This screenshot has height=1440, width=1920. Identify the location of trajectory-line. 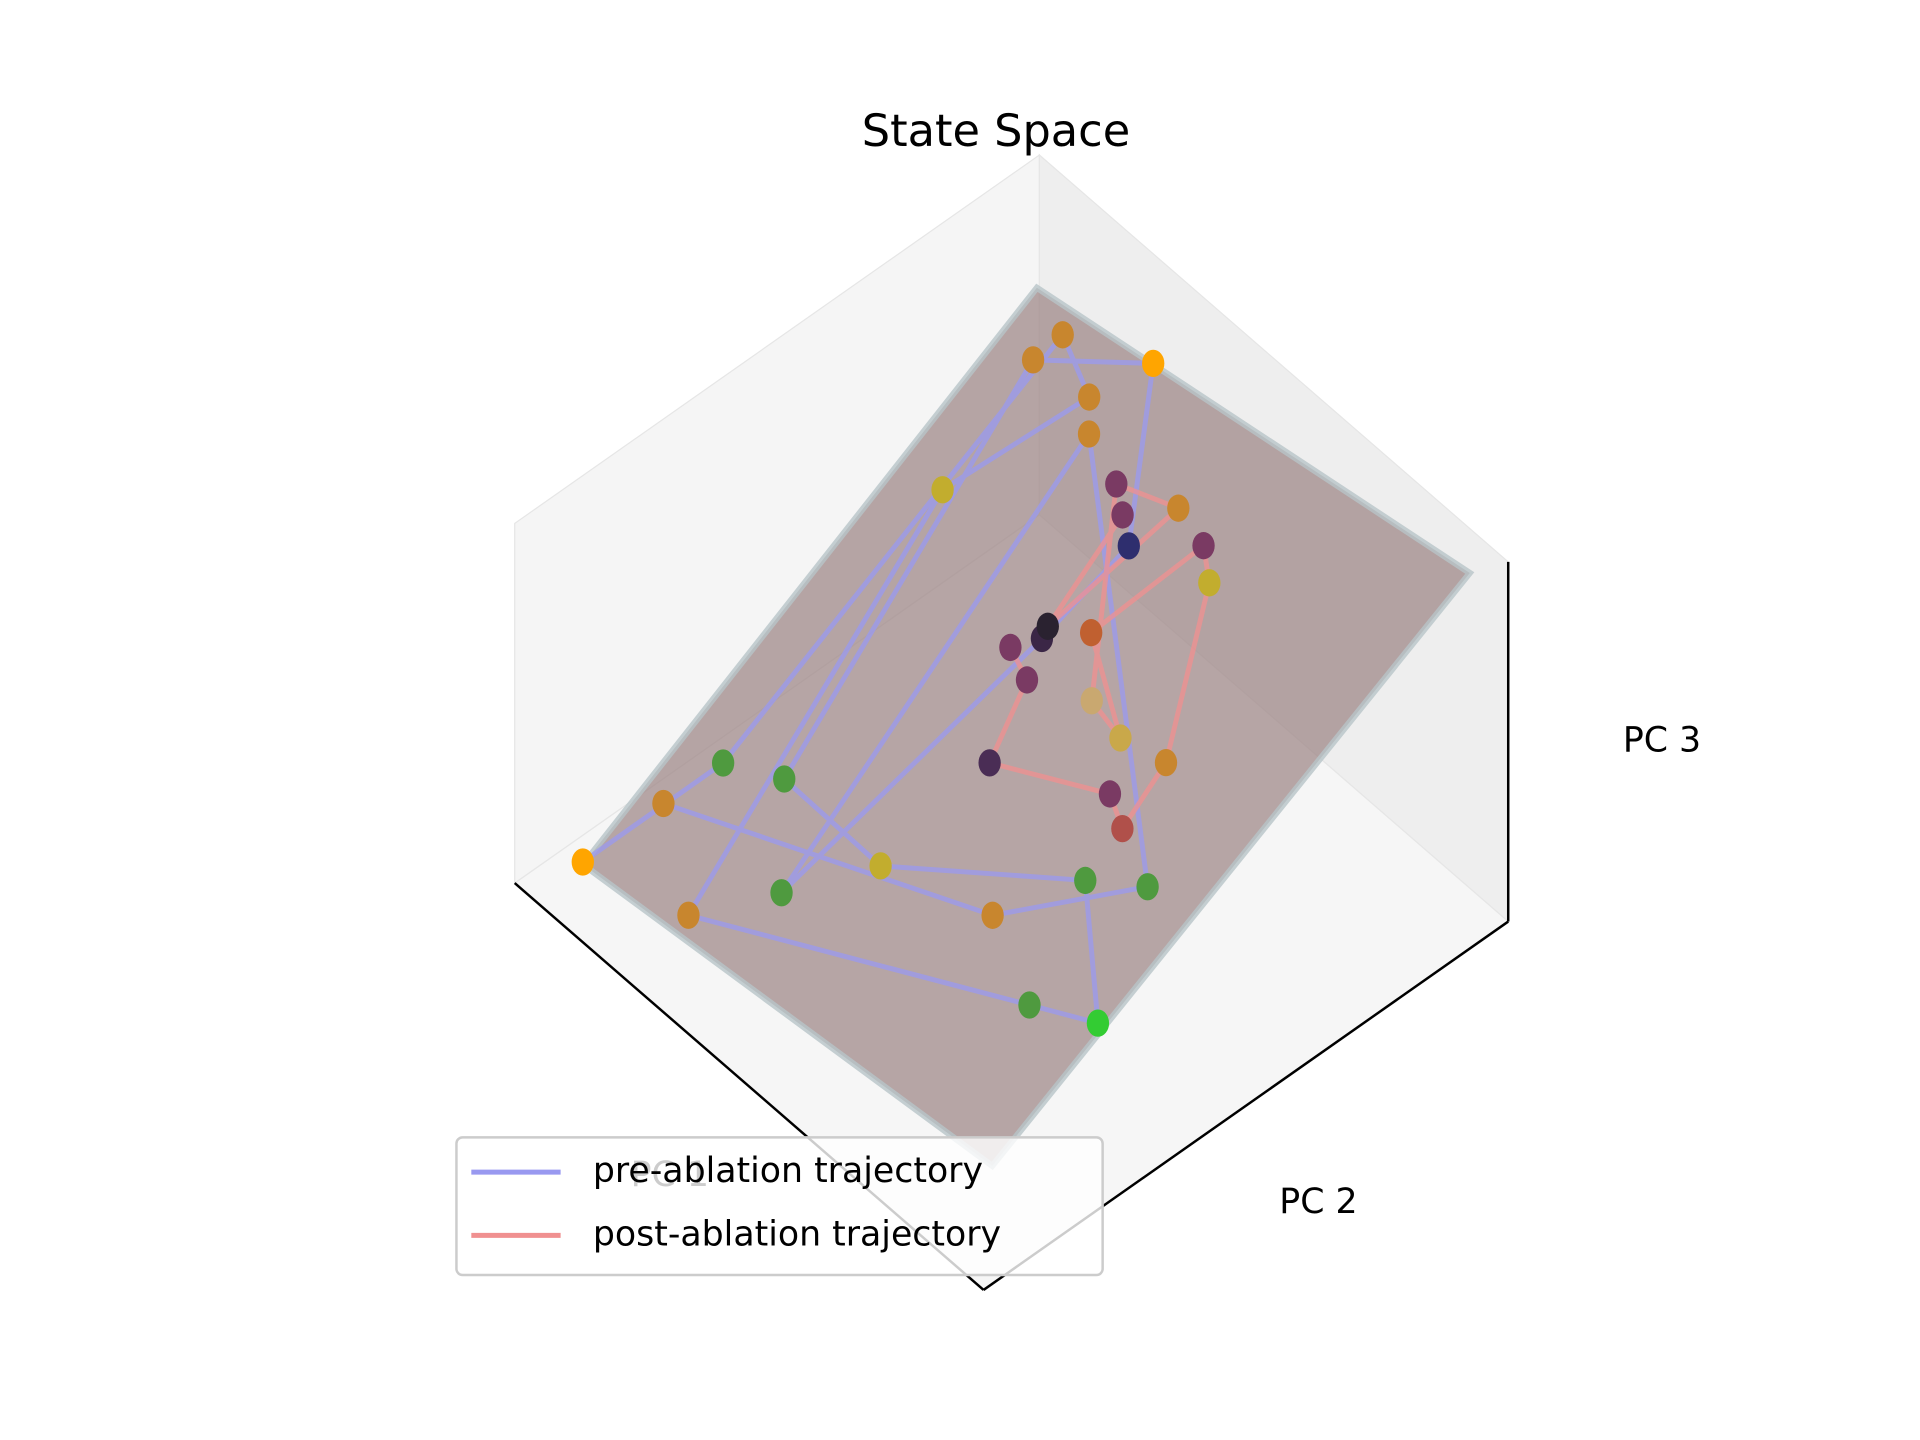
(868, 679).